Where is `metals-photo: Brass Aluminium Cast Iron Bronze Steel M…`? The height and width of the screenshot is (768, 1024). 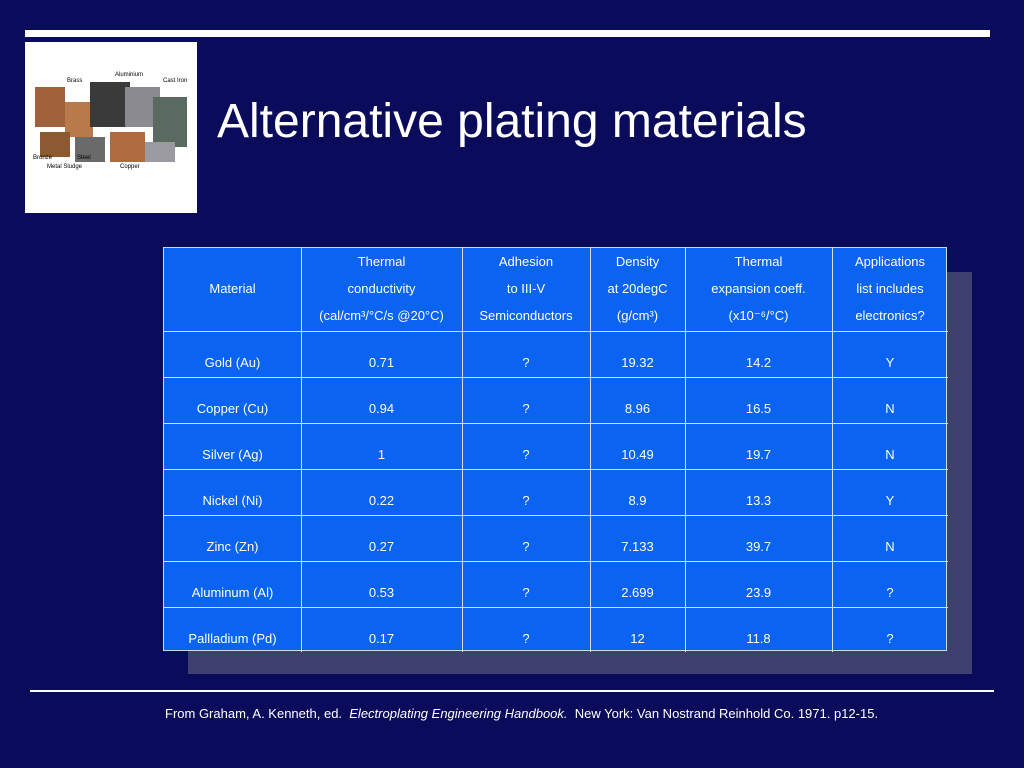
metals-photo: Brass Aluminium Cast Iron Bronze Steel M… is located at coordinates (111, 127).